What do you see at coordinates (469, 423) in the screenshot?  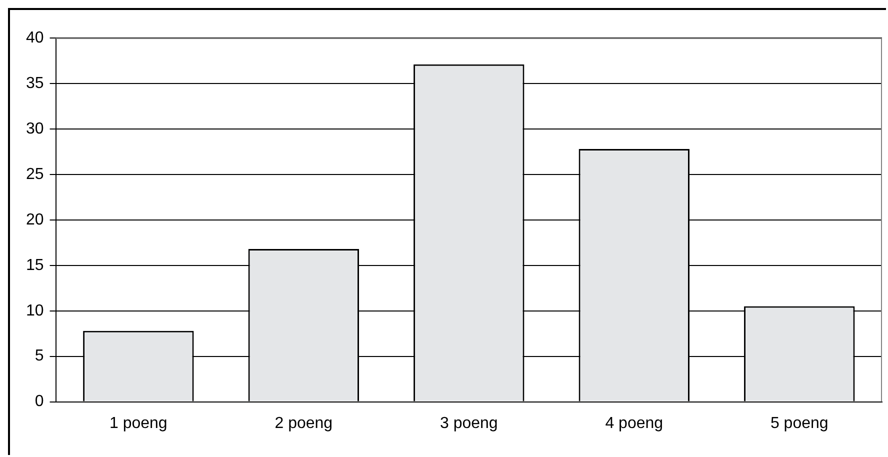 I see `x-tick-label: 3 poeng` at bounding box center [469, 423].